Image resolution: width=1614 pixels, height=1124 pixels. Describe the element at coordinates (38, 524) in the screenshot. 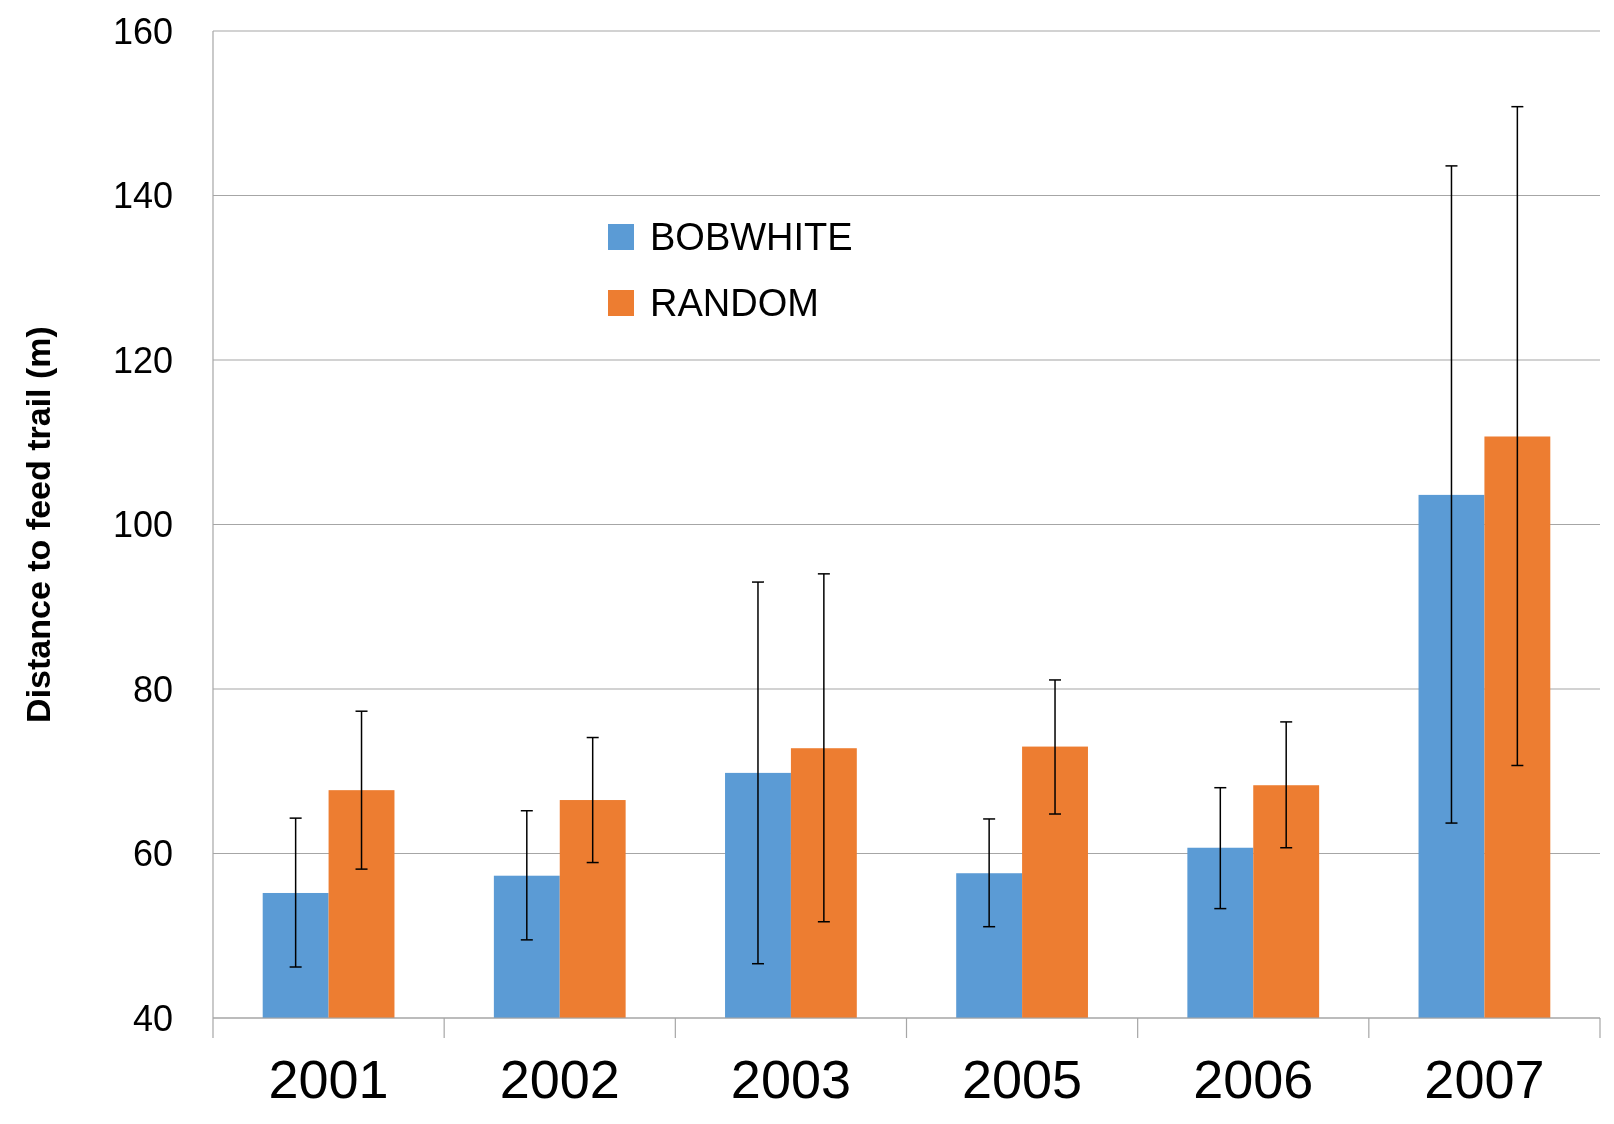

I see `y-axis-title: Distance to feed trail (m)` at that location.